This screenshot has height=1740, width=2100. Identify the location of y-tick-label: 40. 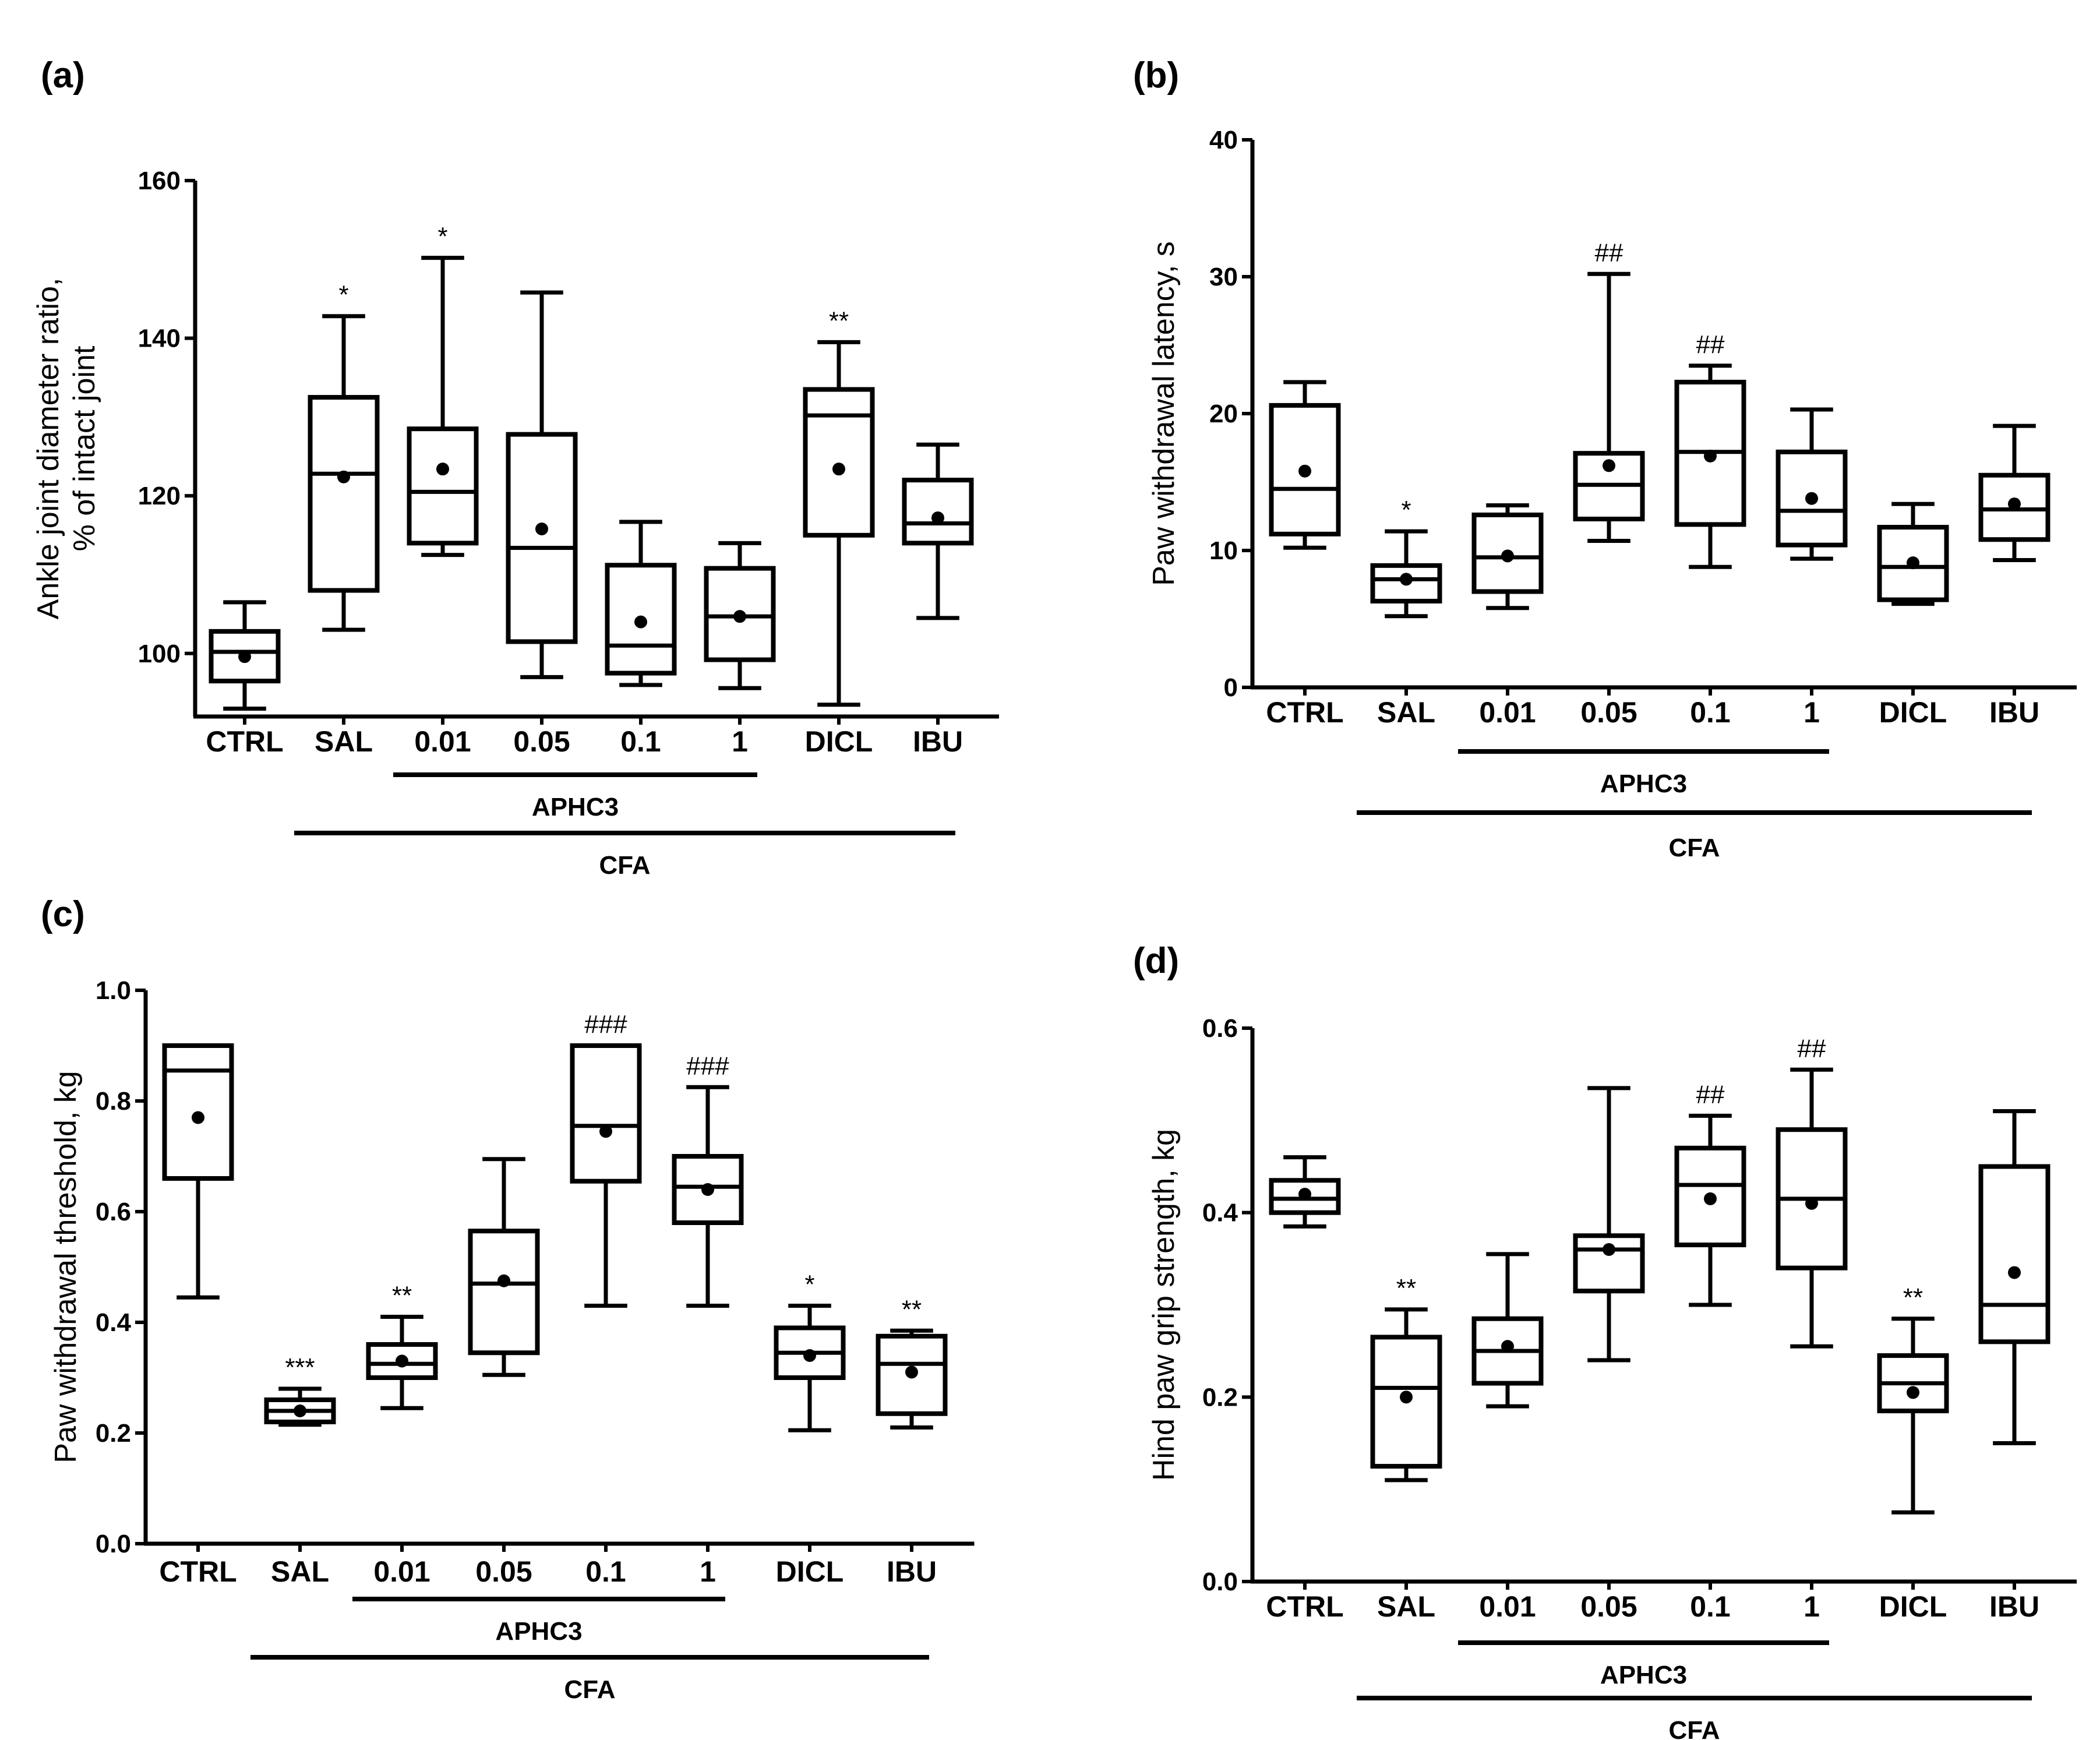
(1223, 140).